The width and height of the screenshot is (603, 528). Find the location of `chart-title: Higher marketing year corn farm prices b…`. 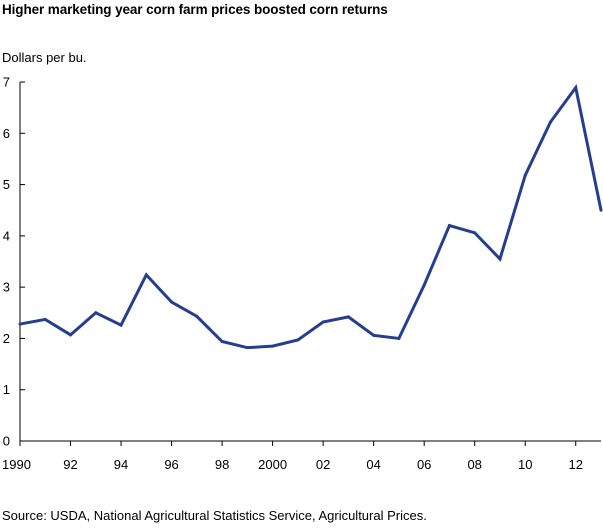

chart-title: Higher marketing year corn farm prices b… is located at coordinates (195, 9).